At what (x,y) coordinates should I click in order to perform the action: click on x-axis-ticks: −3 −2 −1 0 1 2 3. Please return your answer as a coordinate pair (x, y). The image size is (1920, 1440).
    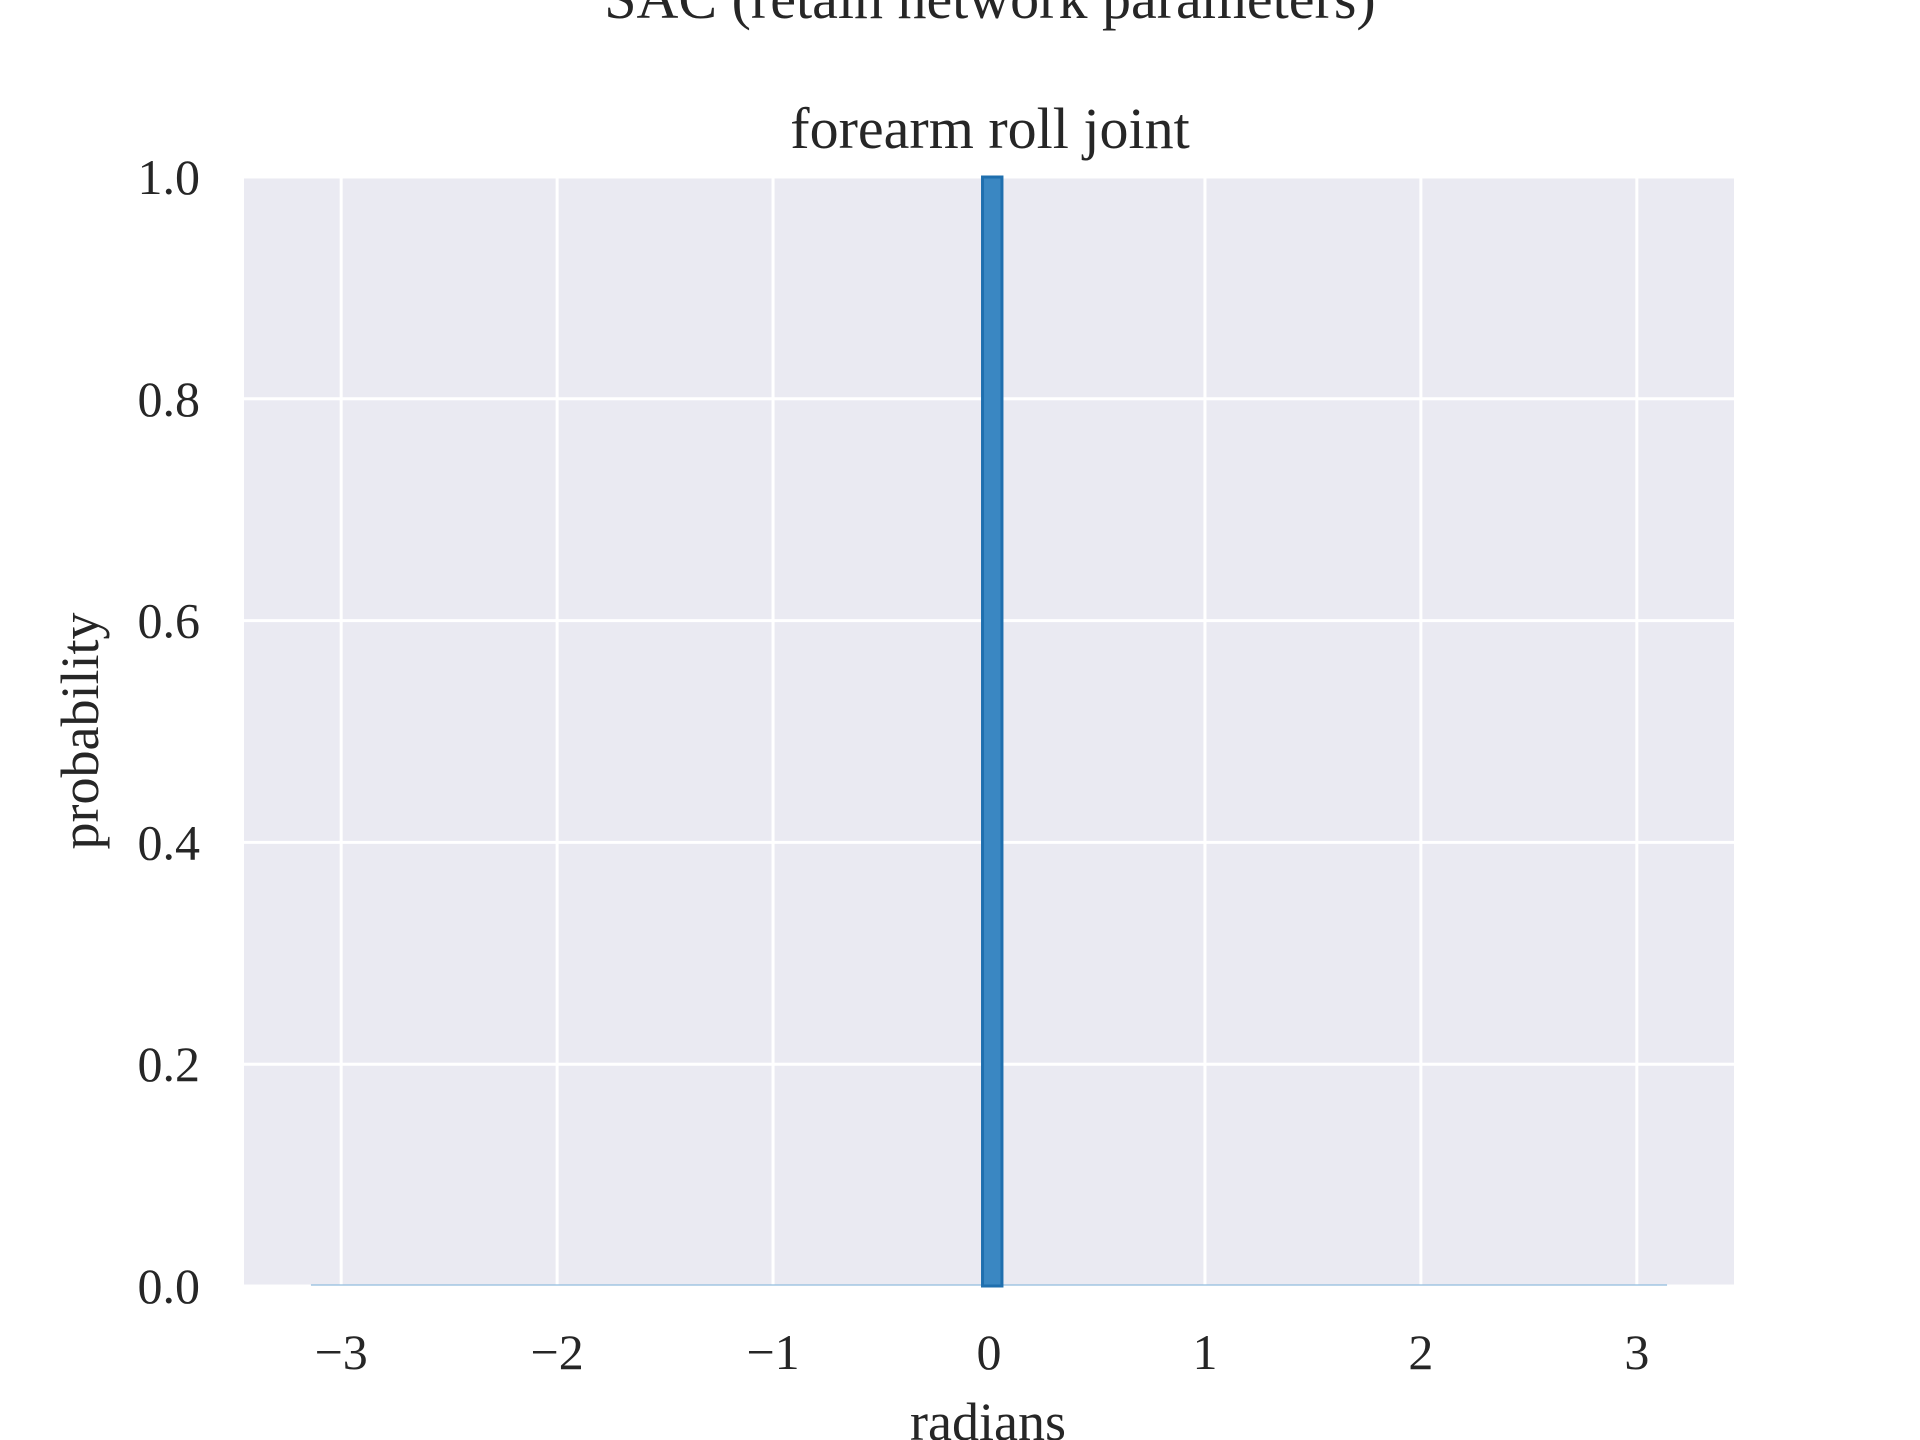
    Looking at the image, I should click on (982, 1352).